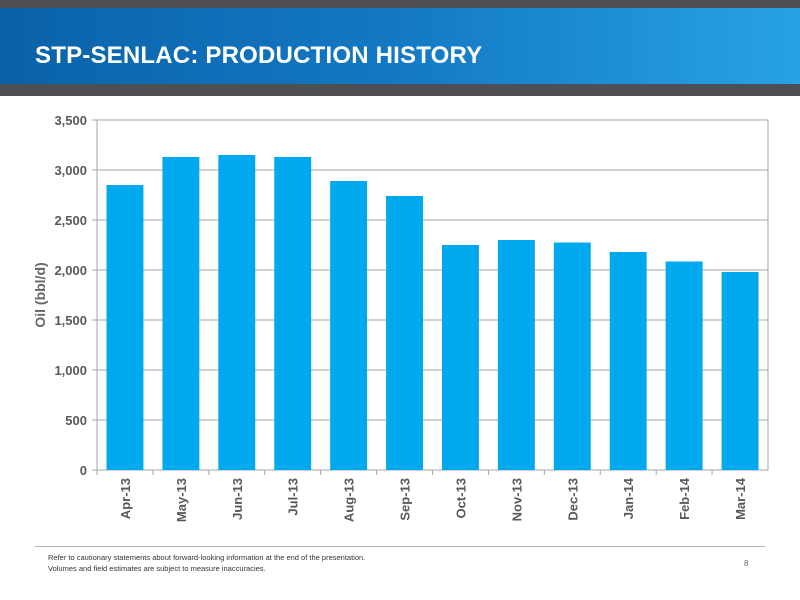 Image resolution: width=800 pixels, height=600 pixels. What do you see at coordinates (70, 220) in the screenshot?
I see `y-tick-label: 2,500` at bounding box center [70, 220].